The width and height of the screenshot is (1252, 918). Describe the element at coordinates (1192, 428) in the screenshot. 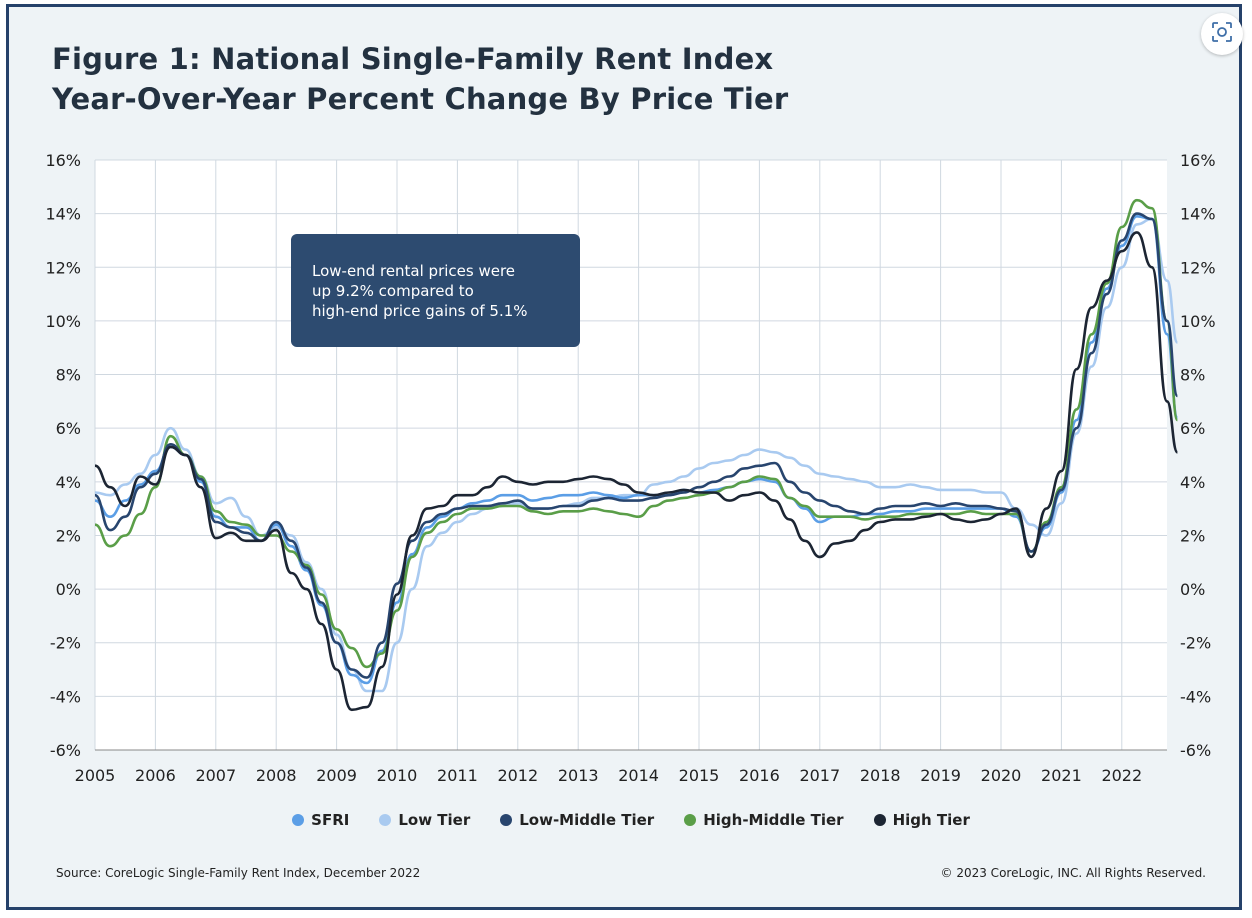

I see `y-tick-label-right: 6%` at that location.